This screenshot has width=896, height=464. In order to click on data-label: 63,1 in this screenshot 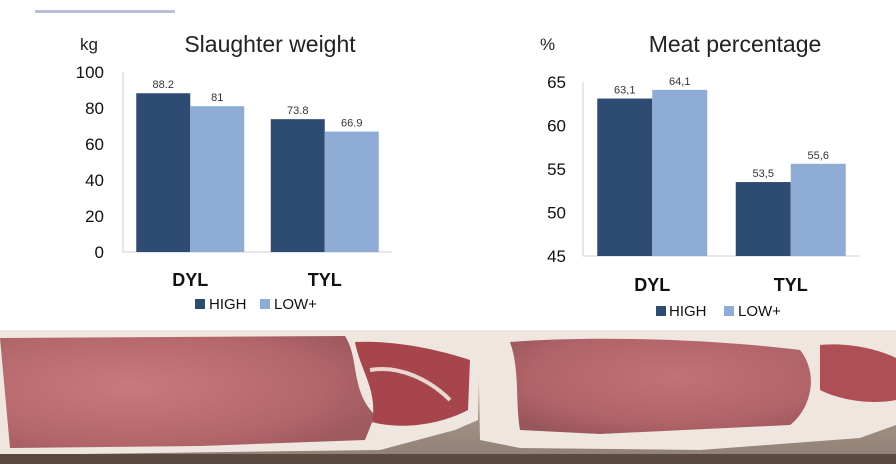, I will do `click(624, 91)`.